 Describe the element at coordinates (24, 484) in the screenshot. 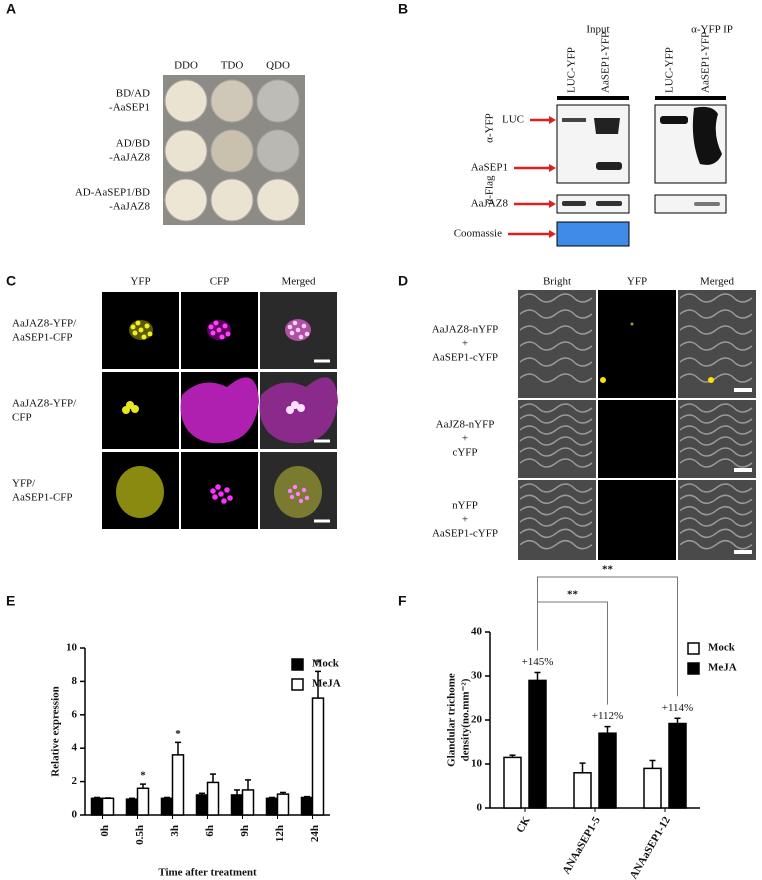

I see `row-label: YFP/` at that location.